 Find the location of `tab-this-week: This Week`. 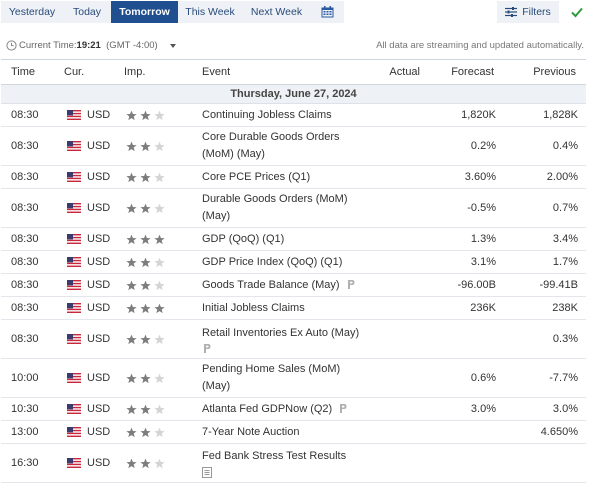

tab-this-week: This Week is located at coordinates (210, 12).